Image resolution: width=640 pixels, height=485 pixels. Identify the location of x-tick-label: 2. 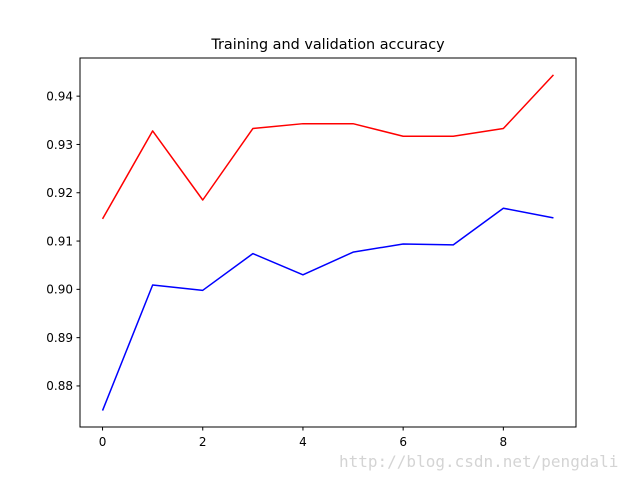
(203, 442).